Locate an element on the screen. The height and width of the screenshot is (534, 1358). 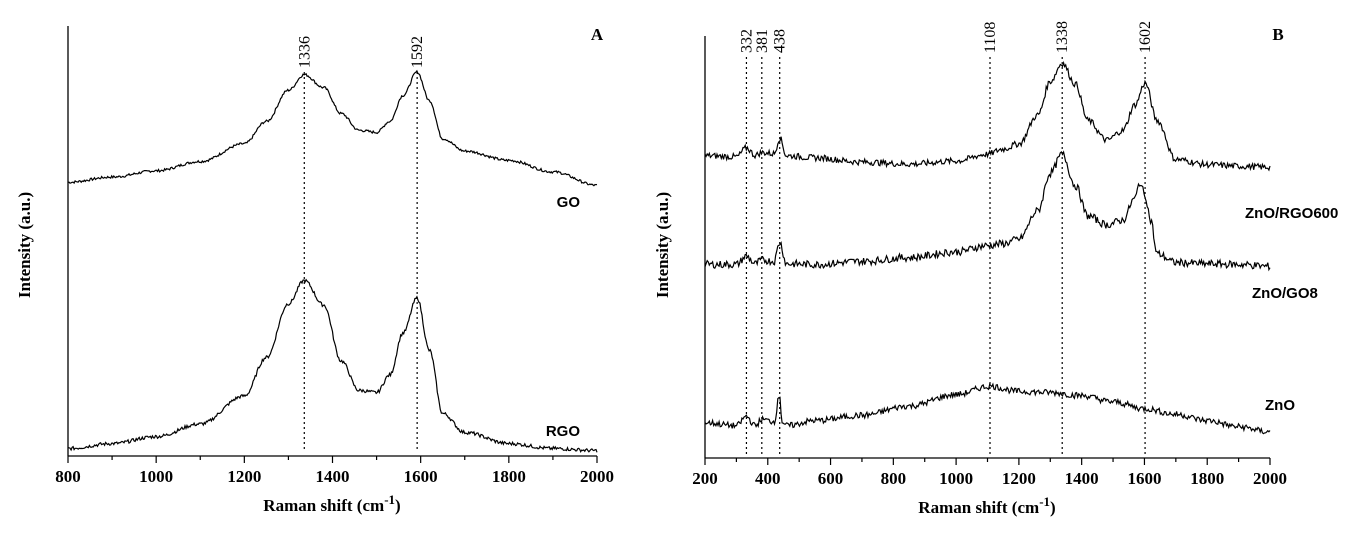
peak-label: 1108 is located at coordinates (990, 37).